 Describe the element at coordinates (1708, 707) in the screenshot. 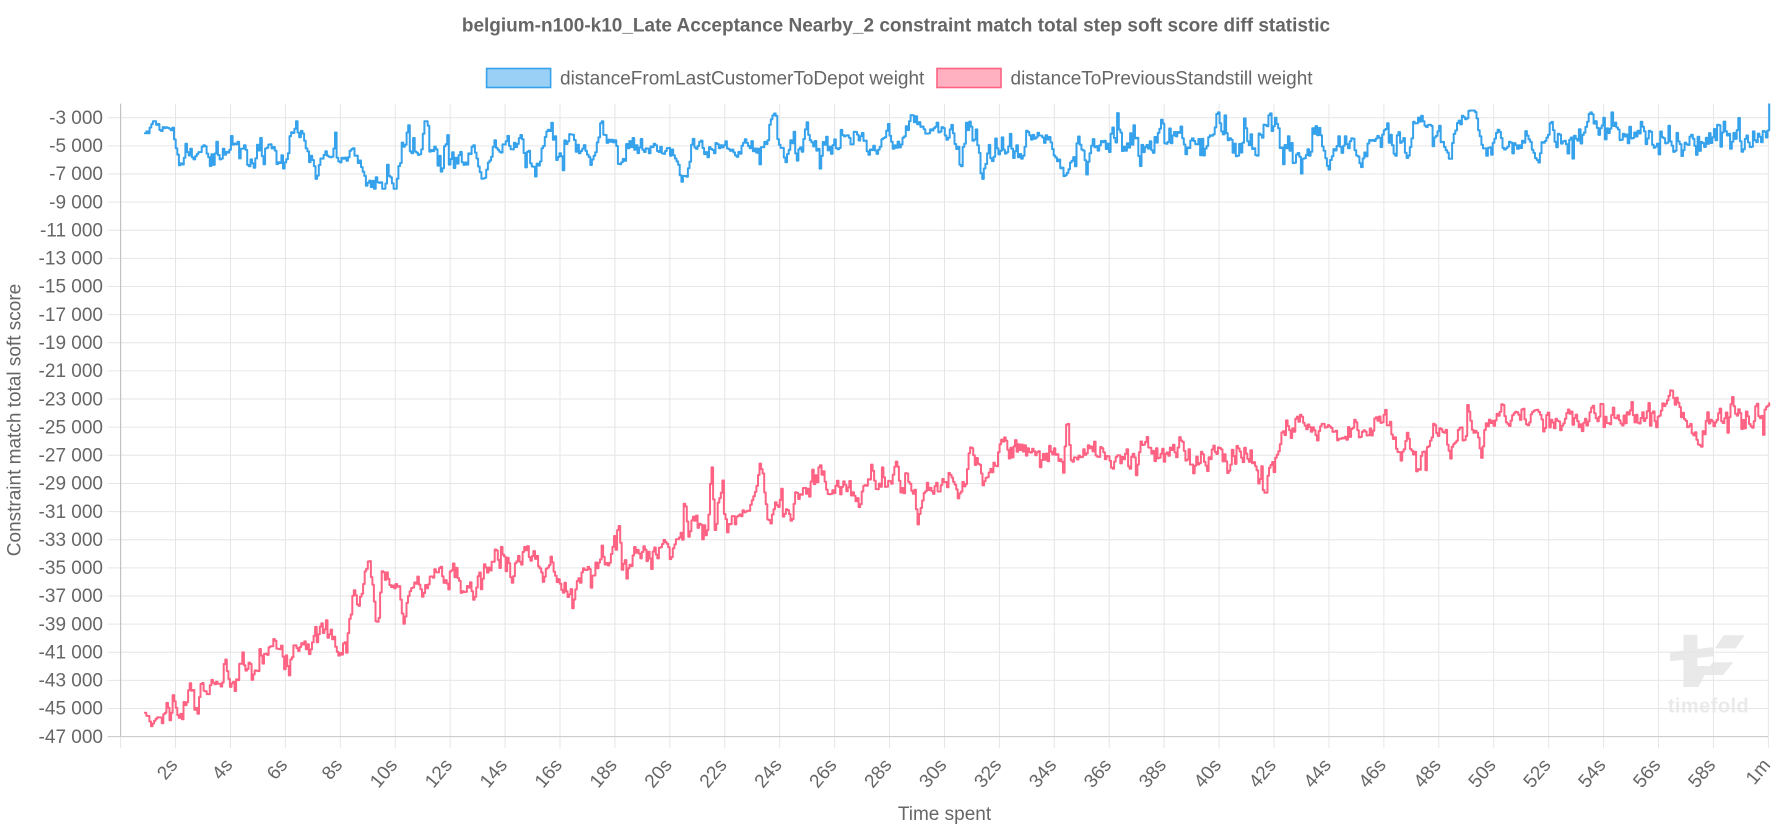

I see `svg-text: timefold` at that location.